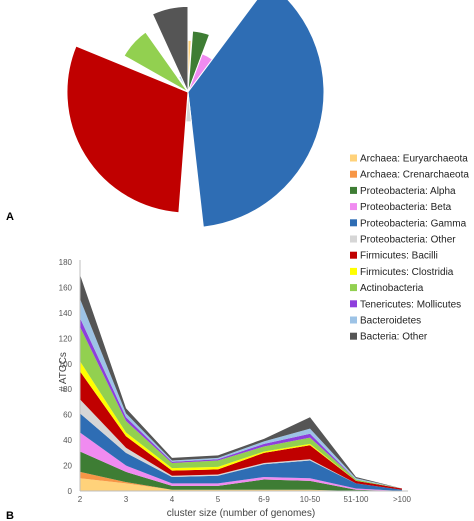 The height and width of the screenshot is (521, 474). What do you see at coordinates (66, 313) in the screenshot?
I see `y-tick-label-140: 140` at bounding box center [66, 313].